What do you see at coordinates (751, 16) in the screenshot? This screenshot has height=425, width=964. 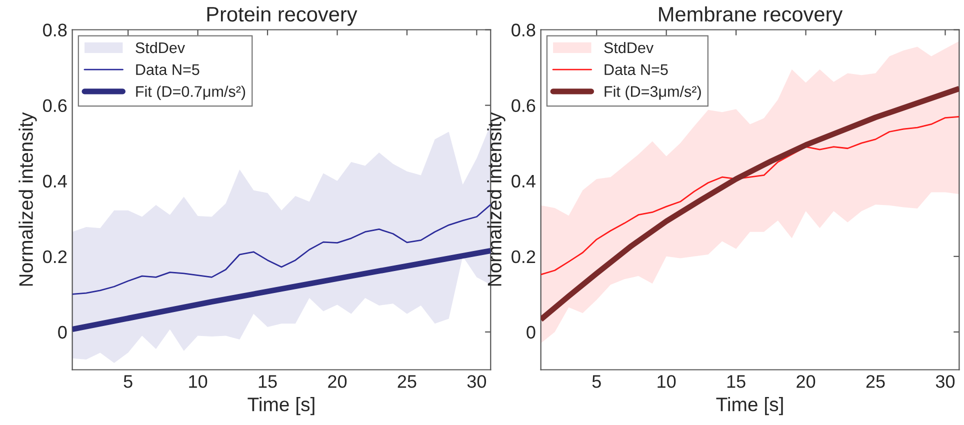 I see `chart-title: Membrane recovery` at bounding box center [751, 16].